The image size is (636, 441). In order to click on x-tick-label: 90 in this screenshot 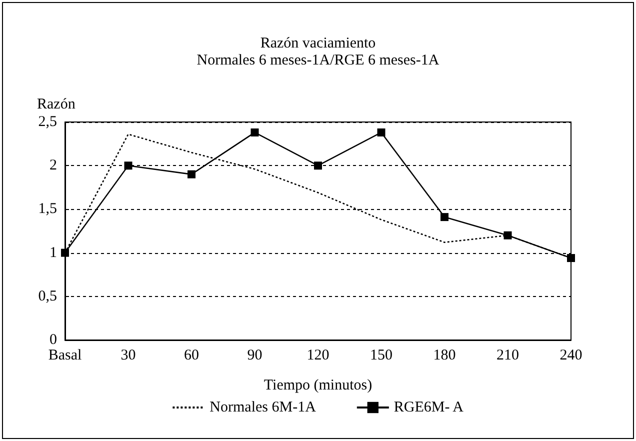, I will do `click(254, 356)`.